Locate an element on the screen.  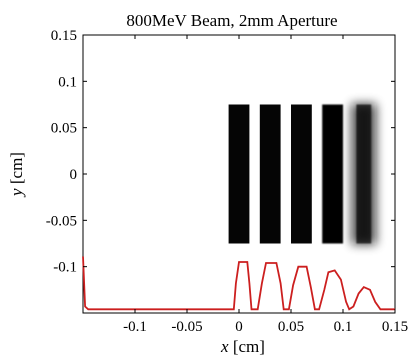
y-tick-label: 0.05 is located at coordinates (64, 129).